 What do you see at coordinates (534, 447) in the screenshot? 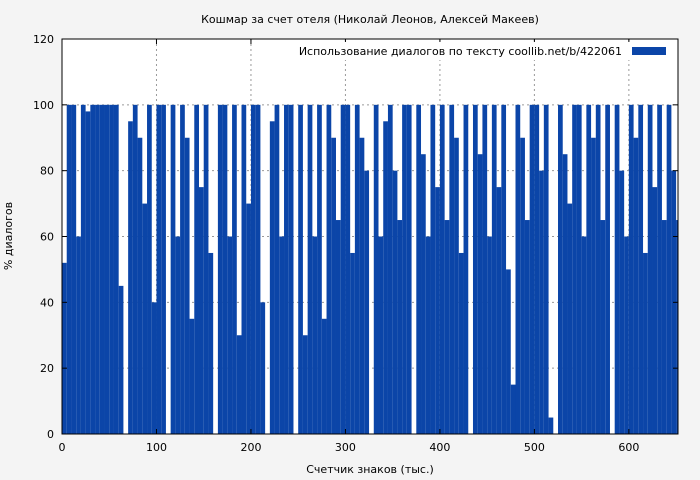
I see `x-tick-label: 500` at bounding box center [534, 447].